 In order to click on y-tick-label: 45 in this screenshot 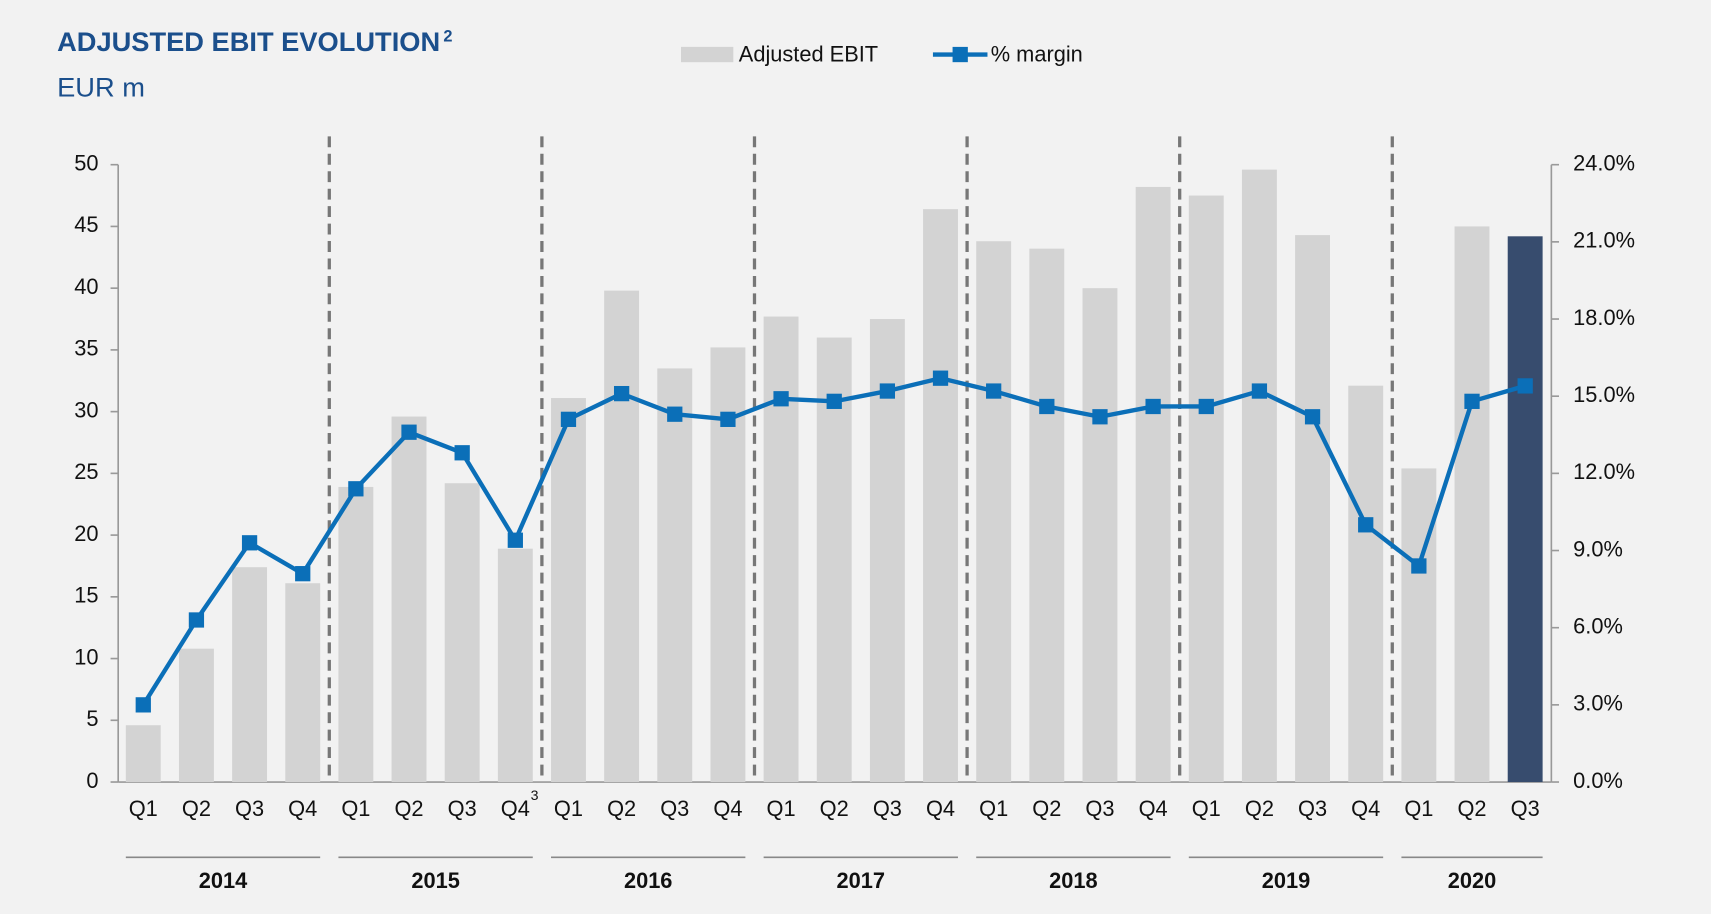, I will do `click(86, 224)`.